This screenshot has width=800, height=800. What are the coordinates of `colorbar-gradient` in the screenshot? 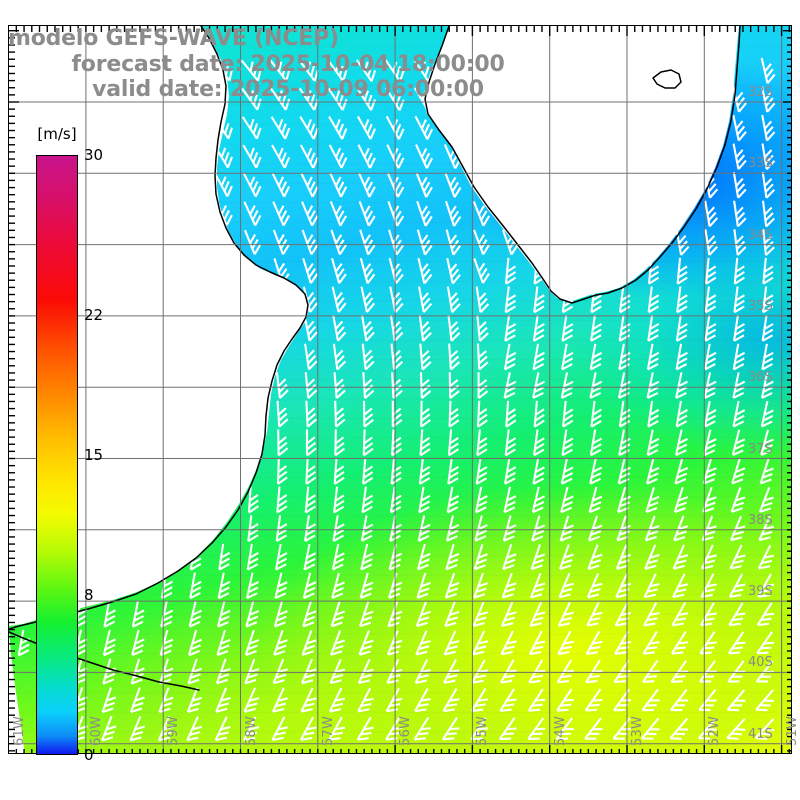 It's located at (57, 455).